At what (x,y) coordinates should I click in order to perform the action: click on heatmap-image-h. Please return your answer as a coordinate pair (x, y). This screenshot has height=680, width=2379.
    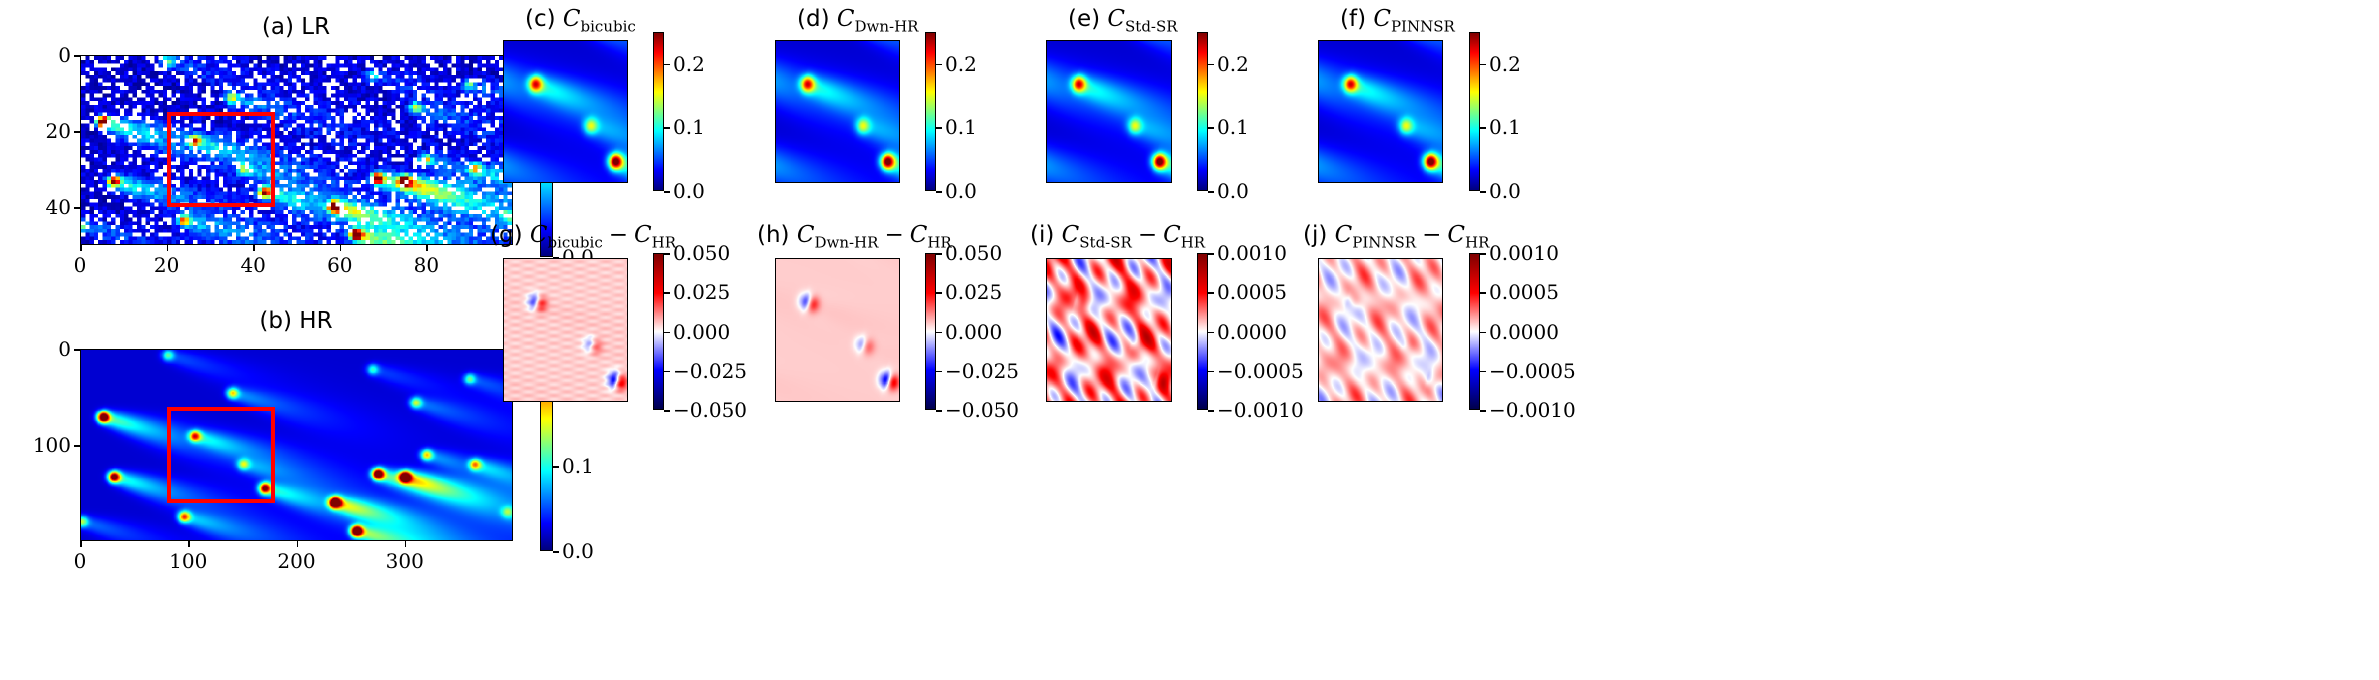
    Looking at the image, I should click on (837, 330).